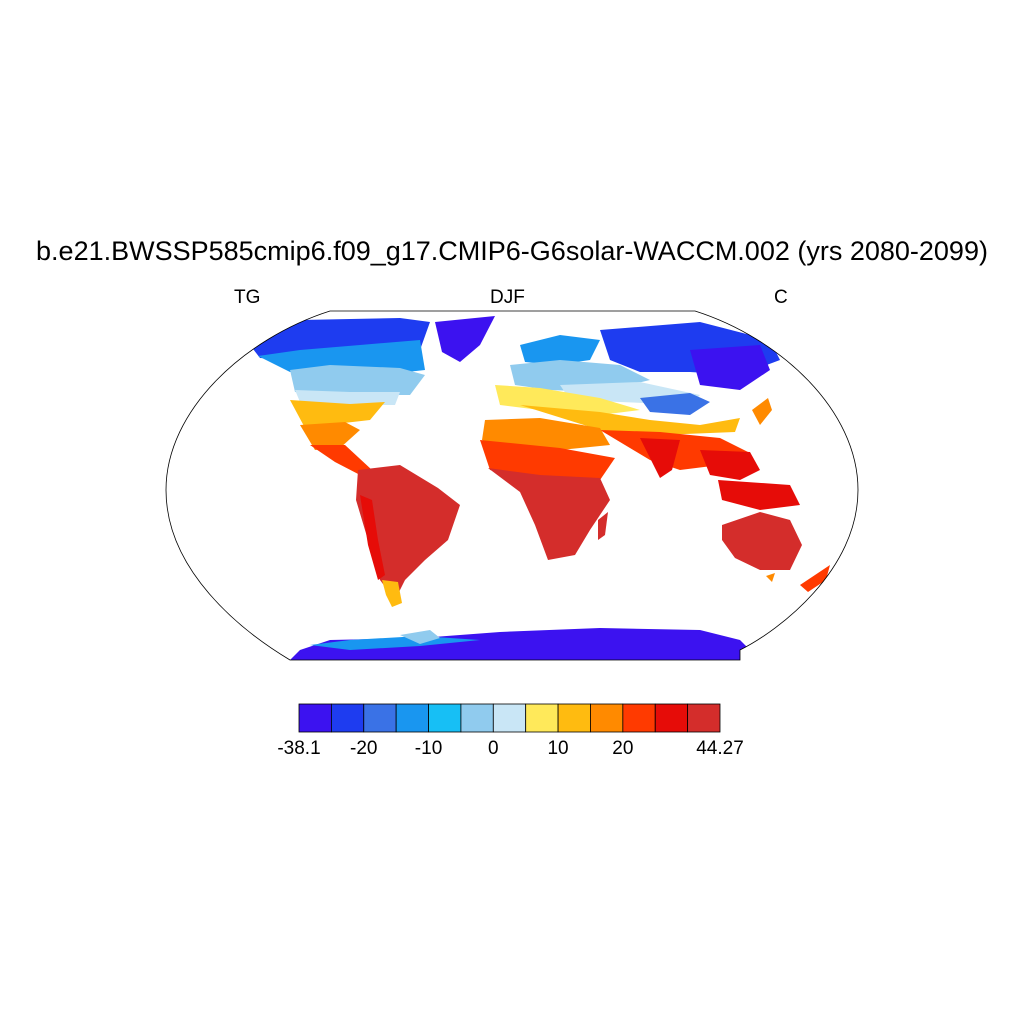 The width and height of the screenshot is (1024, 1024). Describe the element at coordinates (341, 460) in the screenshot. I see `central-america` at that location.